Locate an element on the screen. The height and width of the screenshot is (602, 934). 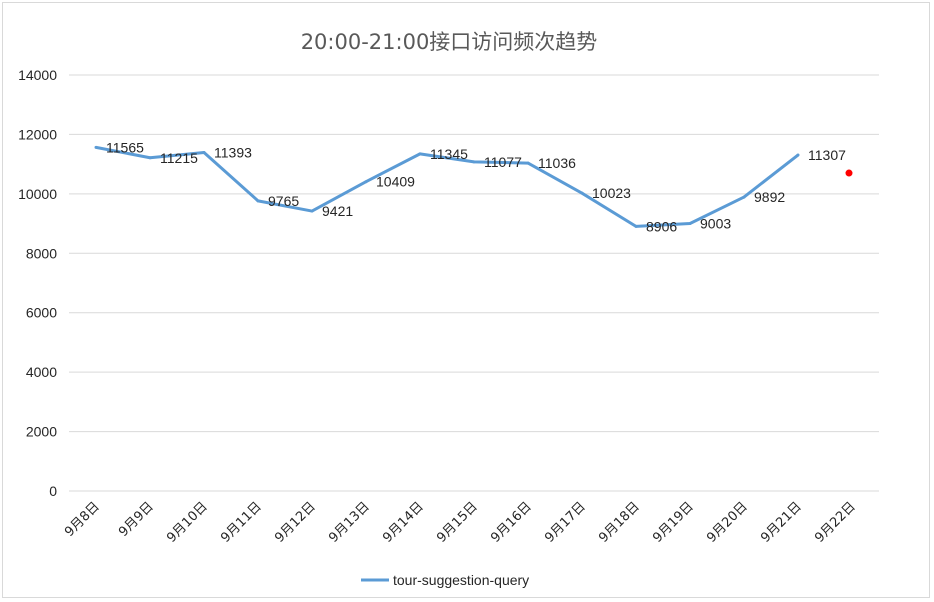
x-tick-label: 9月15日 is located at coordinates (457, 522).